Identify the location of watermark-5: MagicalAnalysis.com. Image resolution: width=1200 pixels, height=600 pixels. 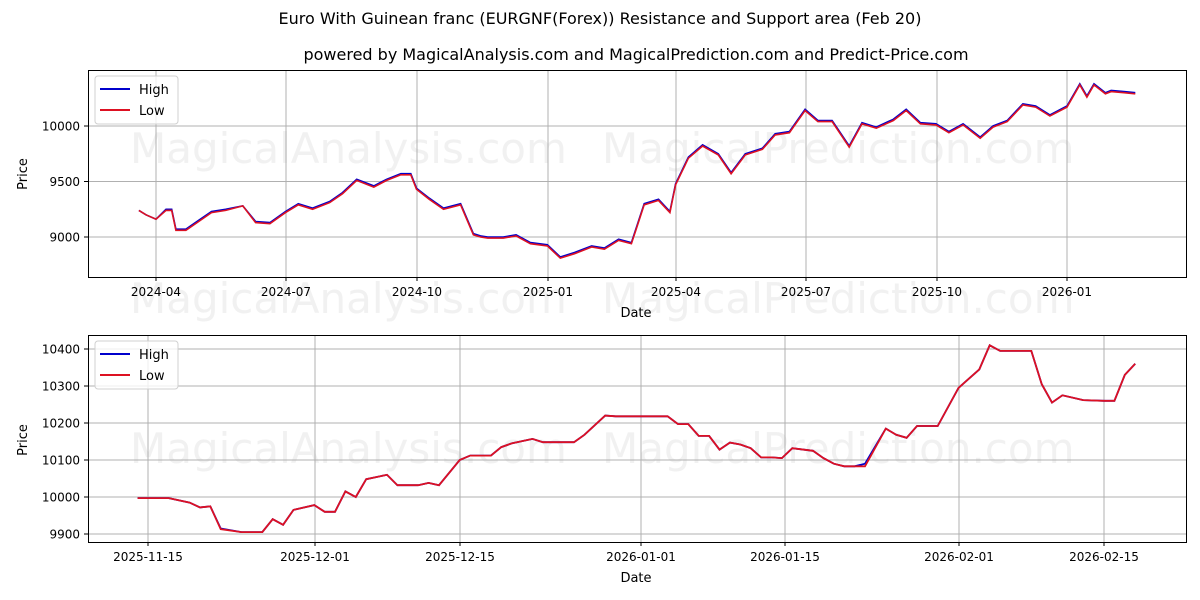
(348, 448).